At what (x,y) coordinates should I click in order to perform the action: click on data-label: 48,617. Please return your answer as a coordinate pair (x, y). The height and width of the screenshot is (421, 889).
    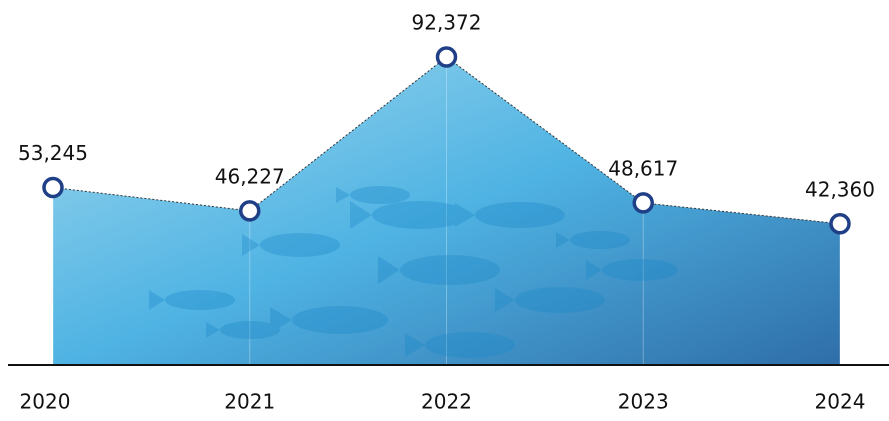
    Looking at the image, I should click on (643, 168).